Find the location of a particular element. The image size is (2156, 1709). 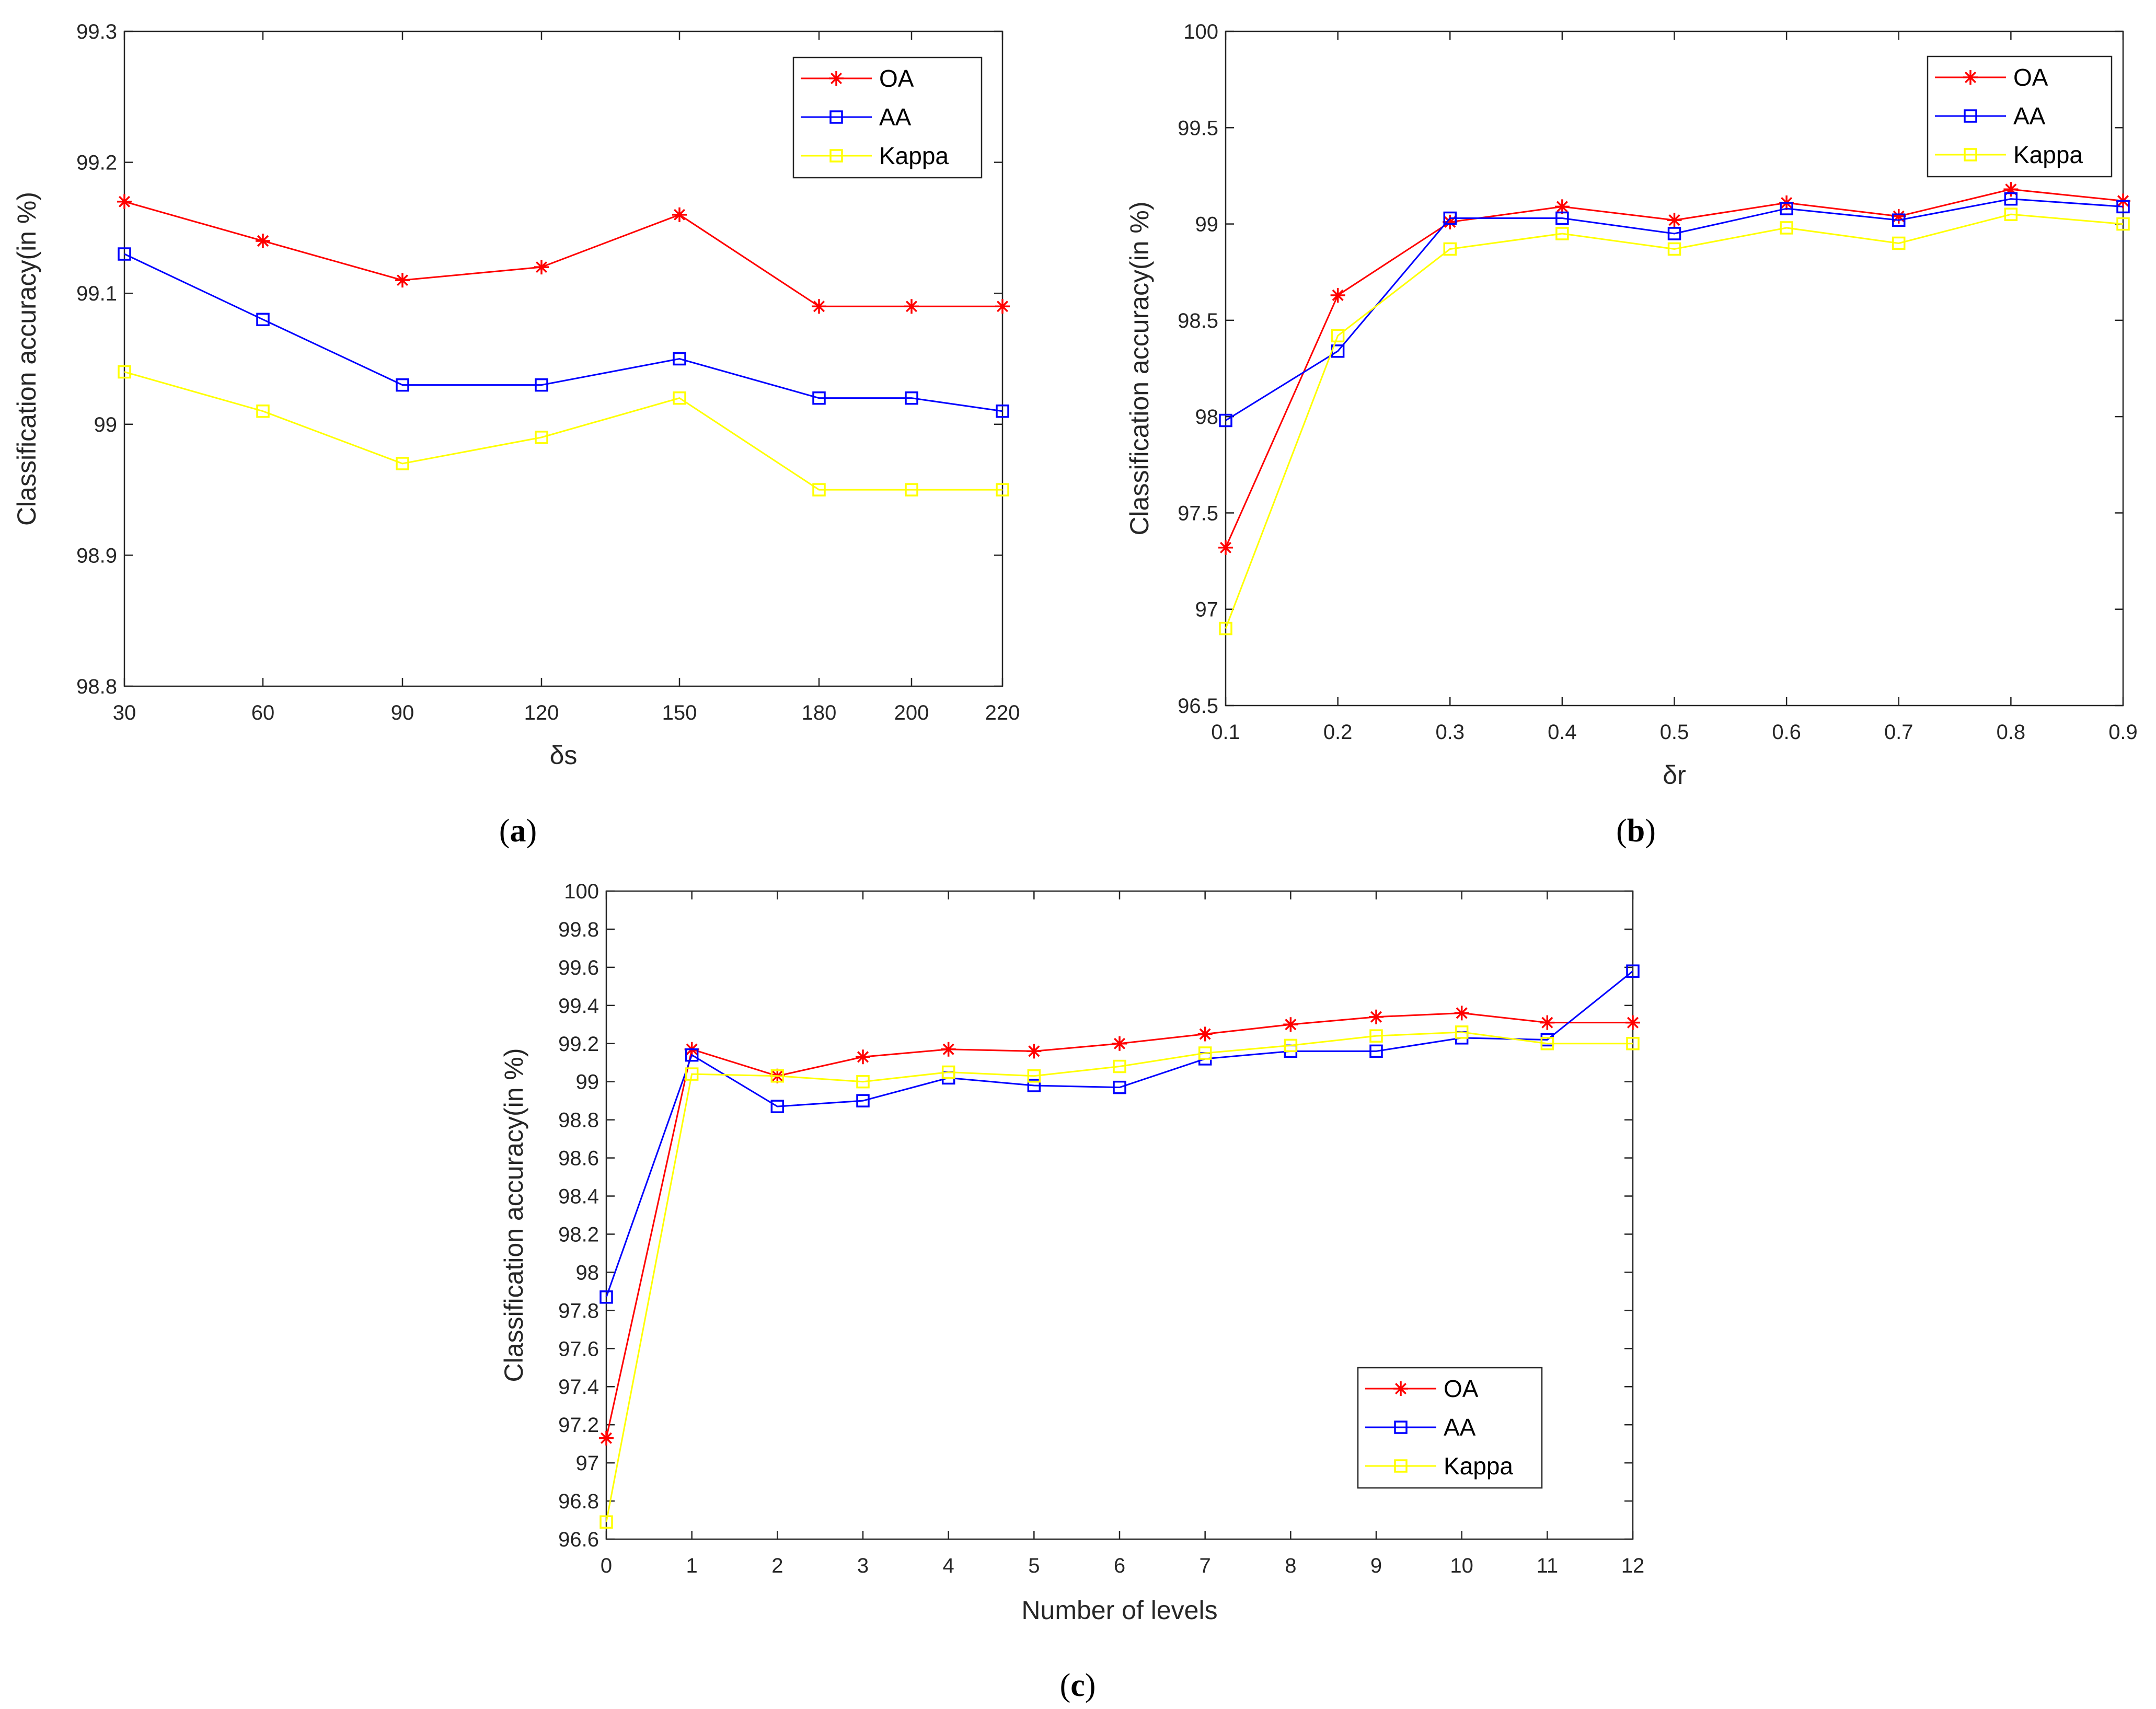

panel-label: (a) is located at coordinates (518, 831).